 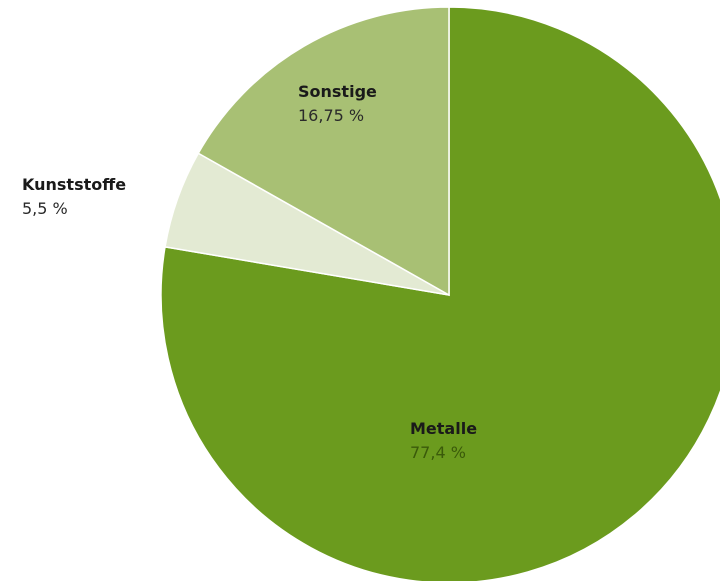 I want to click on slice-value-sonstige: 16,75 %, so click(x=331, y=115).